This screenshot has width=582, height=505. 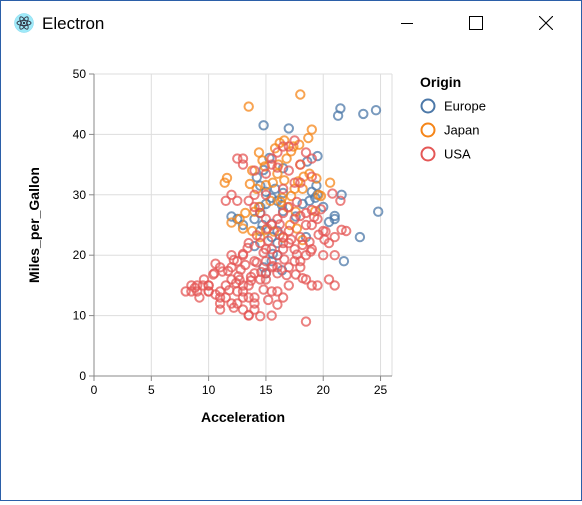 What do you see at coordinates (324, 390) in the screenshot?
I see `x-tick-label: 20` at bounding box center [324, 390].